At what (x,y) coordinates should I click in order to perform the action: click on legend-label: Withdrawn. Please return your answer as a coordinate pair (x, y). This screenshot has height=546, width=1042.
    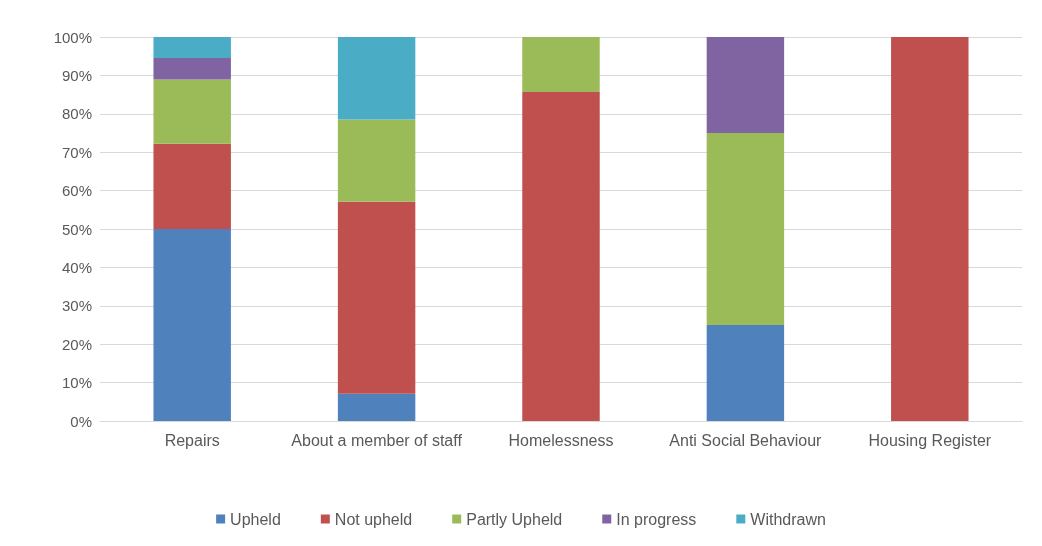
    Looking at the image, I should click on (788, 519).